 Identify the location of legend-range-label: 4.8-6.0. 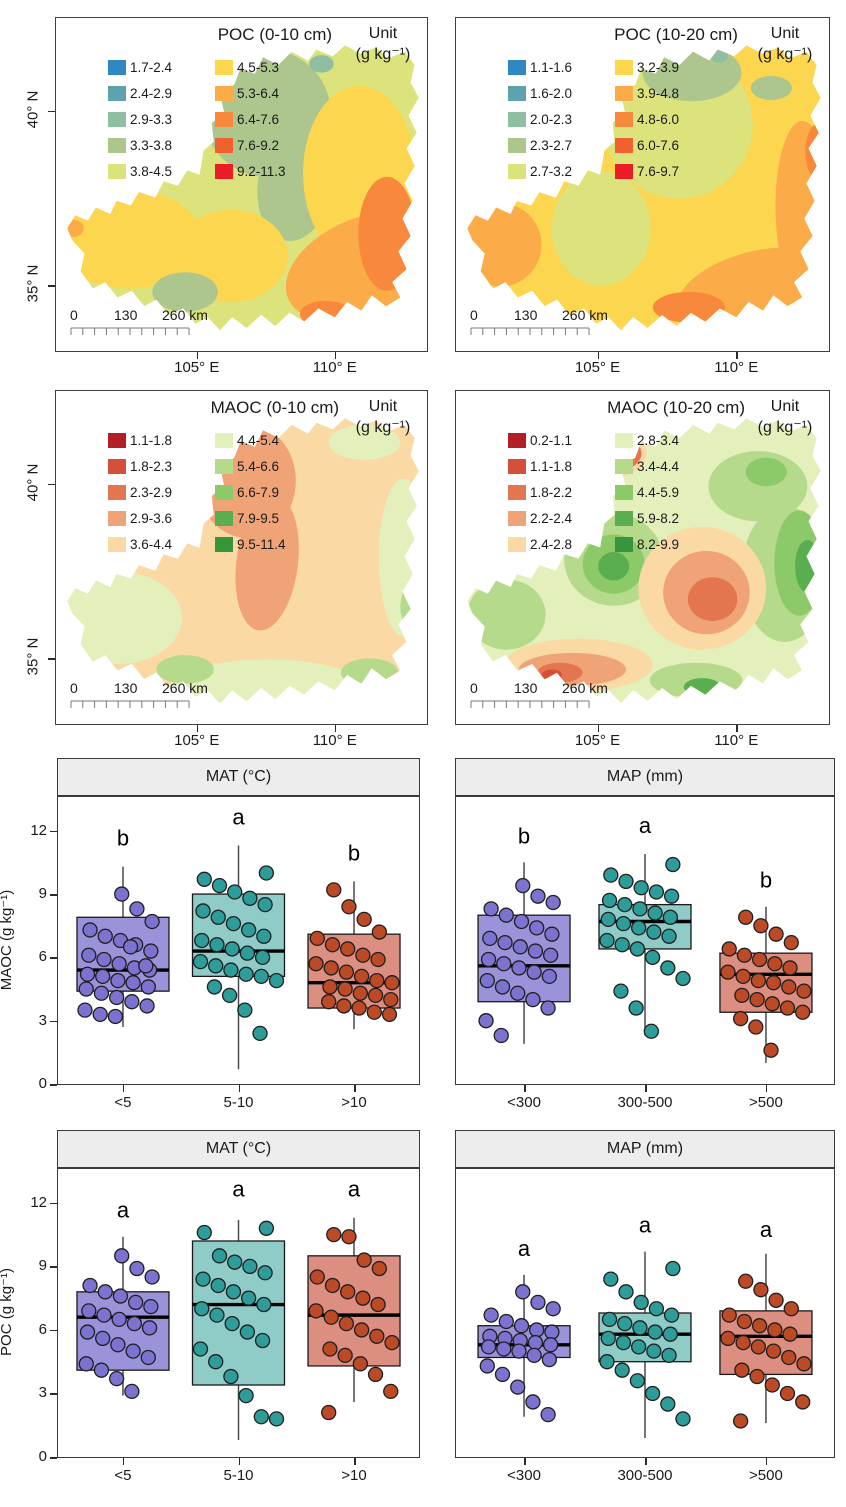
(658, 119).